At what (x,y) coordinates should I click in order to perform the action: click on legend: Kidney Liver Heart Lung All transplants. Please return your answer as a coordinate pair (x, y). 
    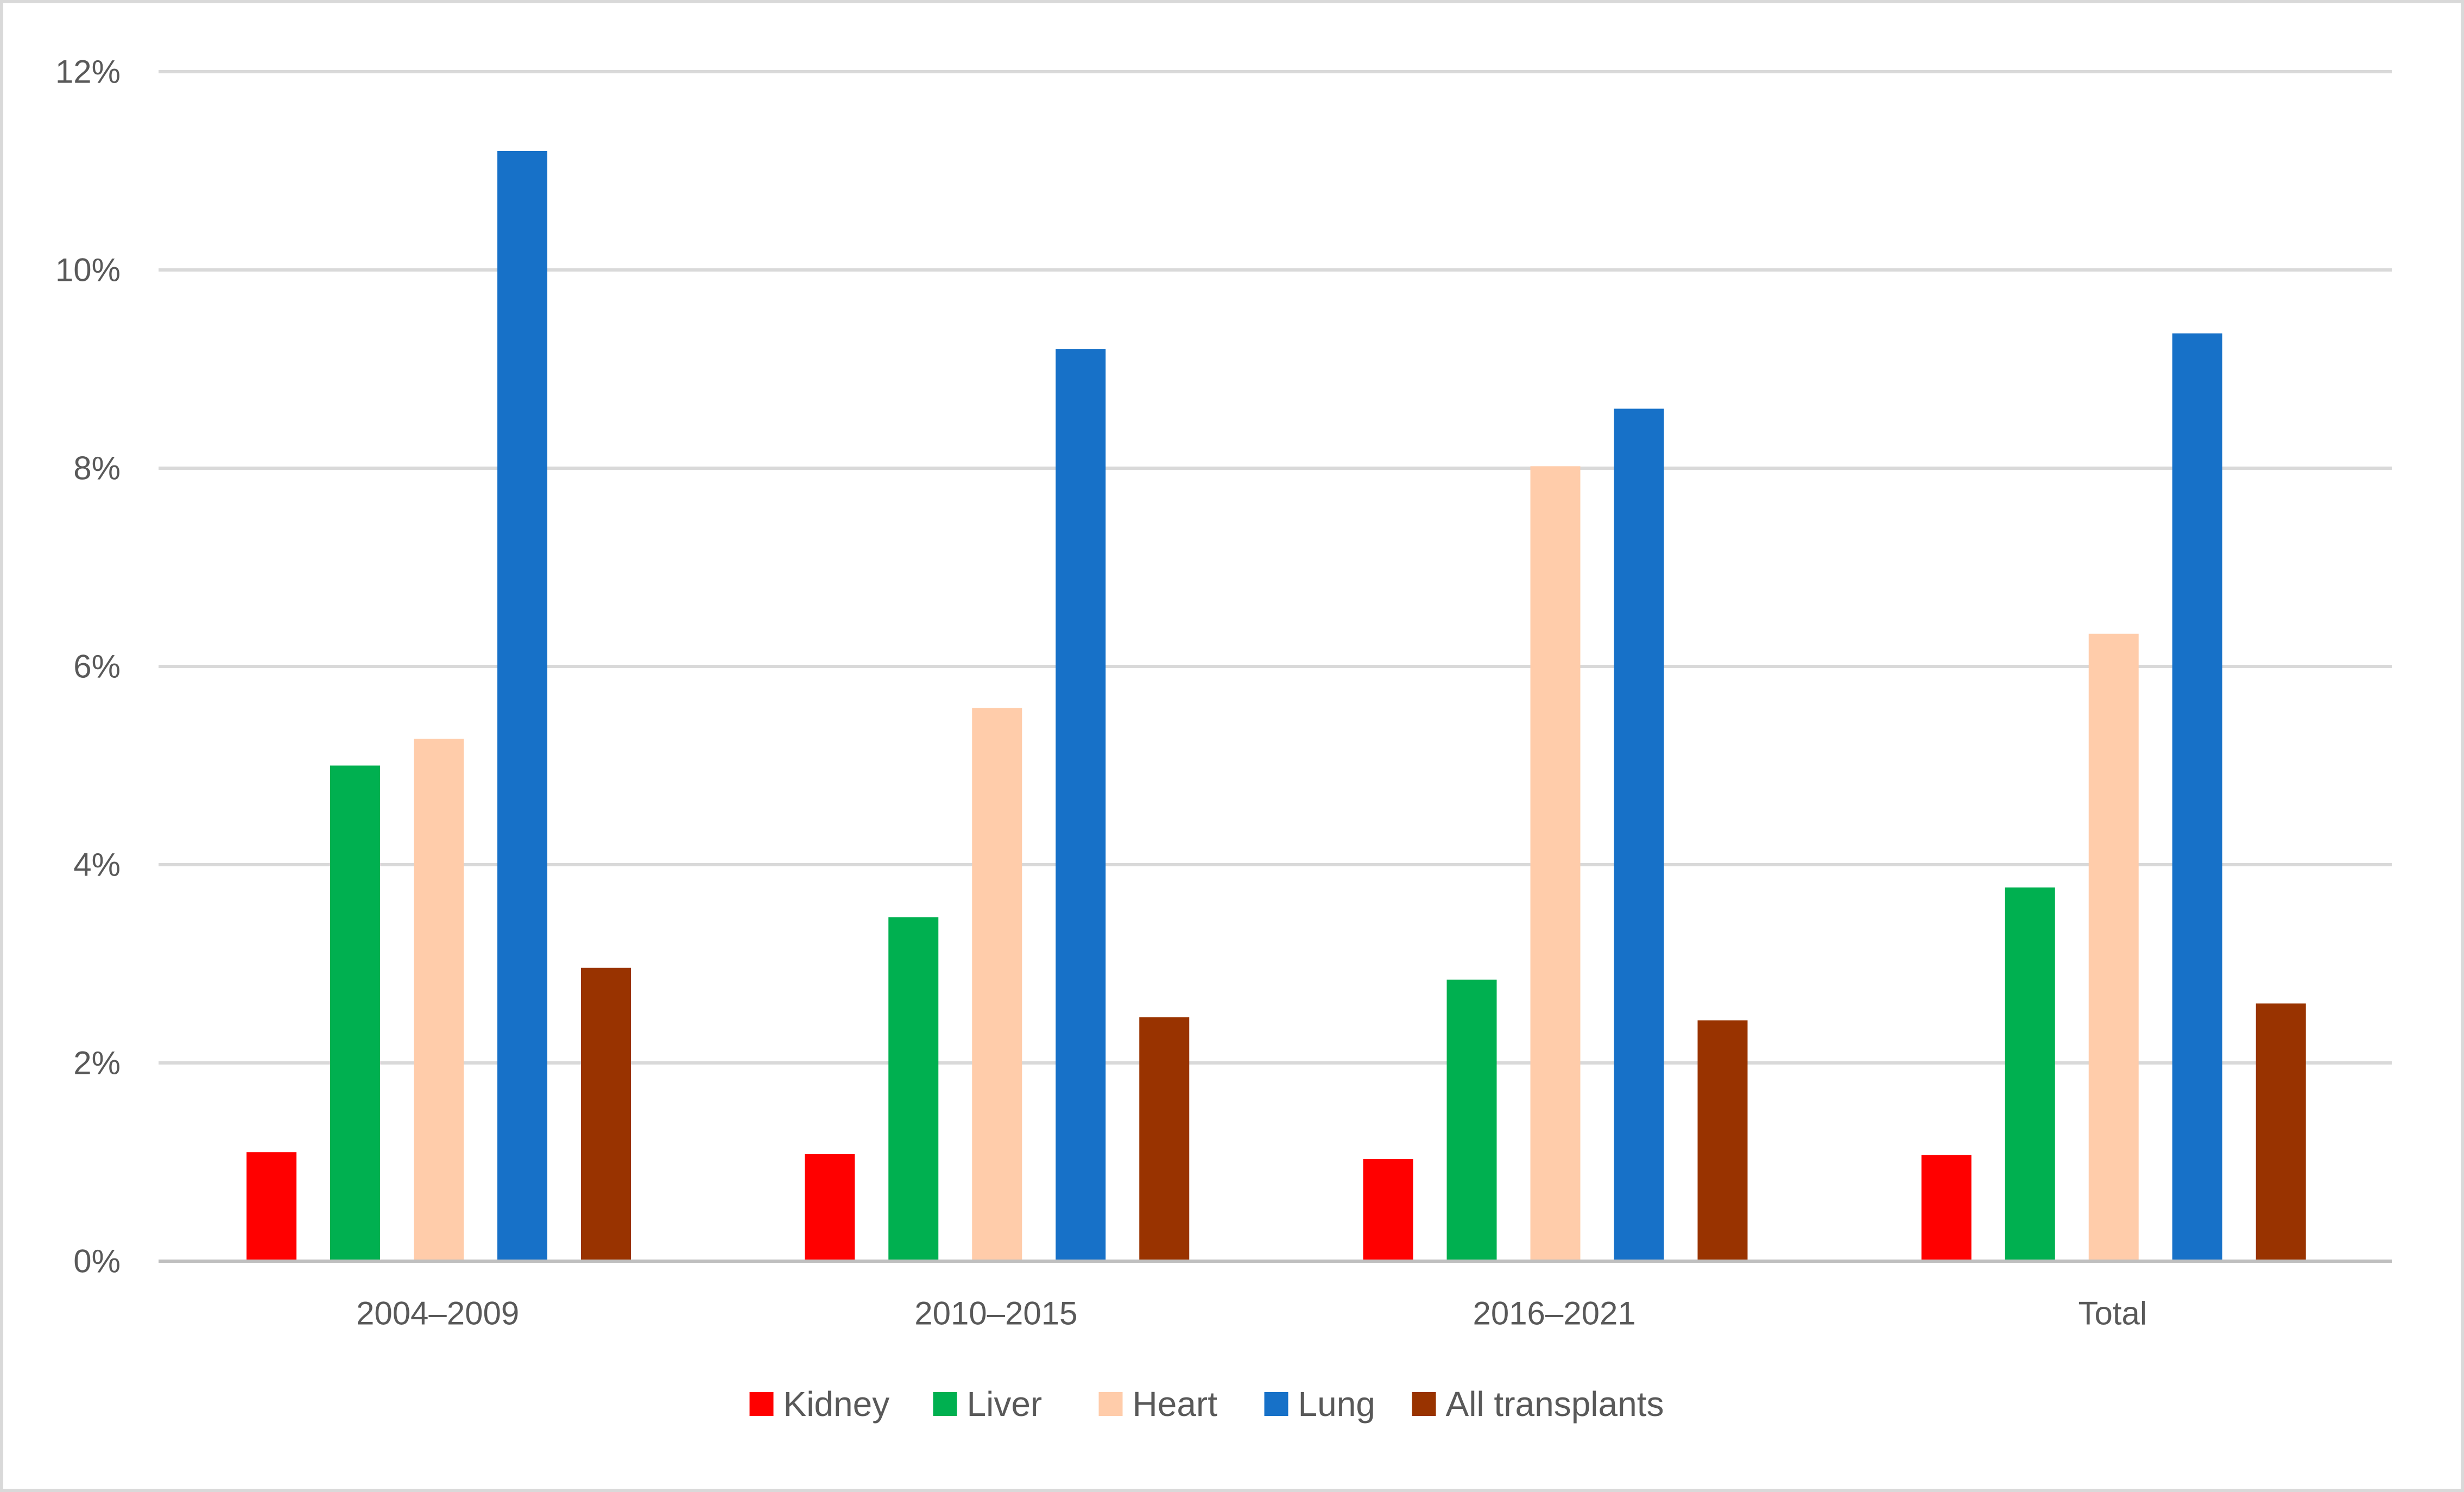
    Looking at the image, I should click on (1206, 1404).